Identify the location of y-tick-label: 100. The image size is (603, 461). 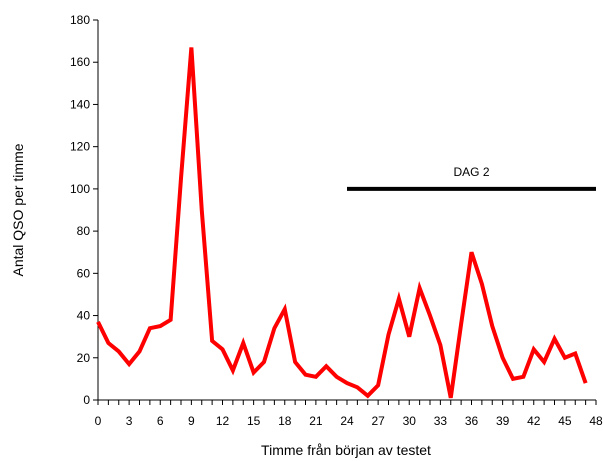
(80, 189).